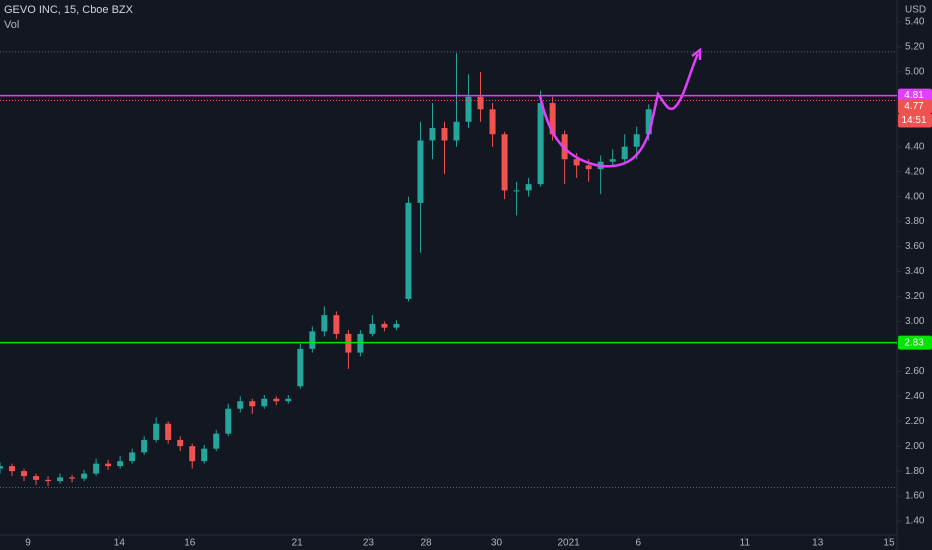 The height and width of the screenshot is (550, 932). What do you see at coordinates (915, 47) in the screenshot?
I see `y-tick-label: 5.20` at bounding box center [915, 47].